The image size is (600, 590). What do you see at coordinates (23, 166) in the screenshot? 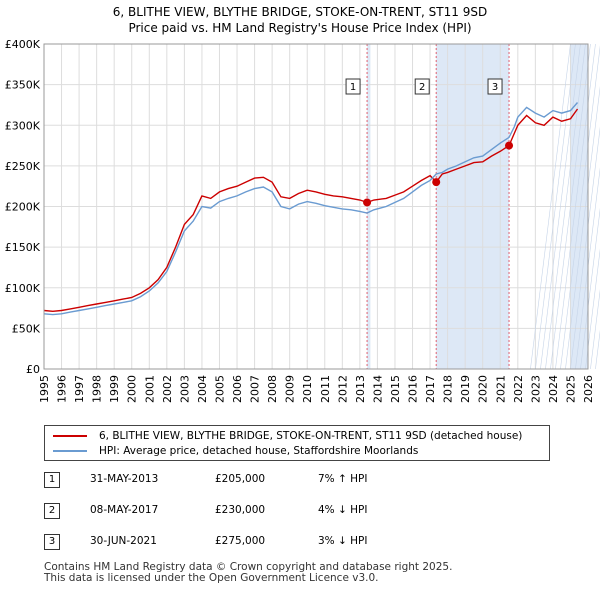
I see `y-tick-label: £250K` at bounding box center [23, 166].